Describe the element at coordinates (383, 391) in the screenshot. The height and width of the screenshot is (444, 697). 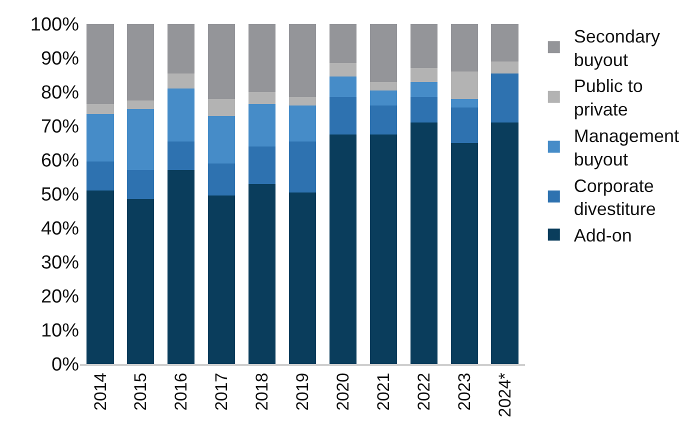
I see `x-tick-label: 2021` at that location.